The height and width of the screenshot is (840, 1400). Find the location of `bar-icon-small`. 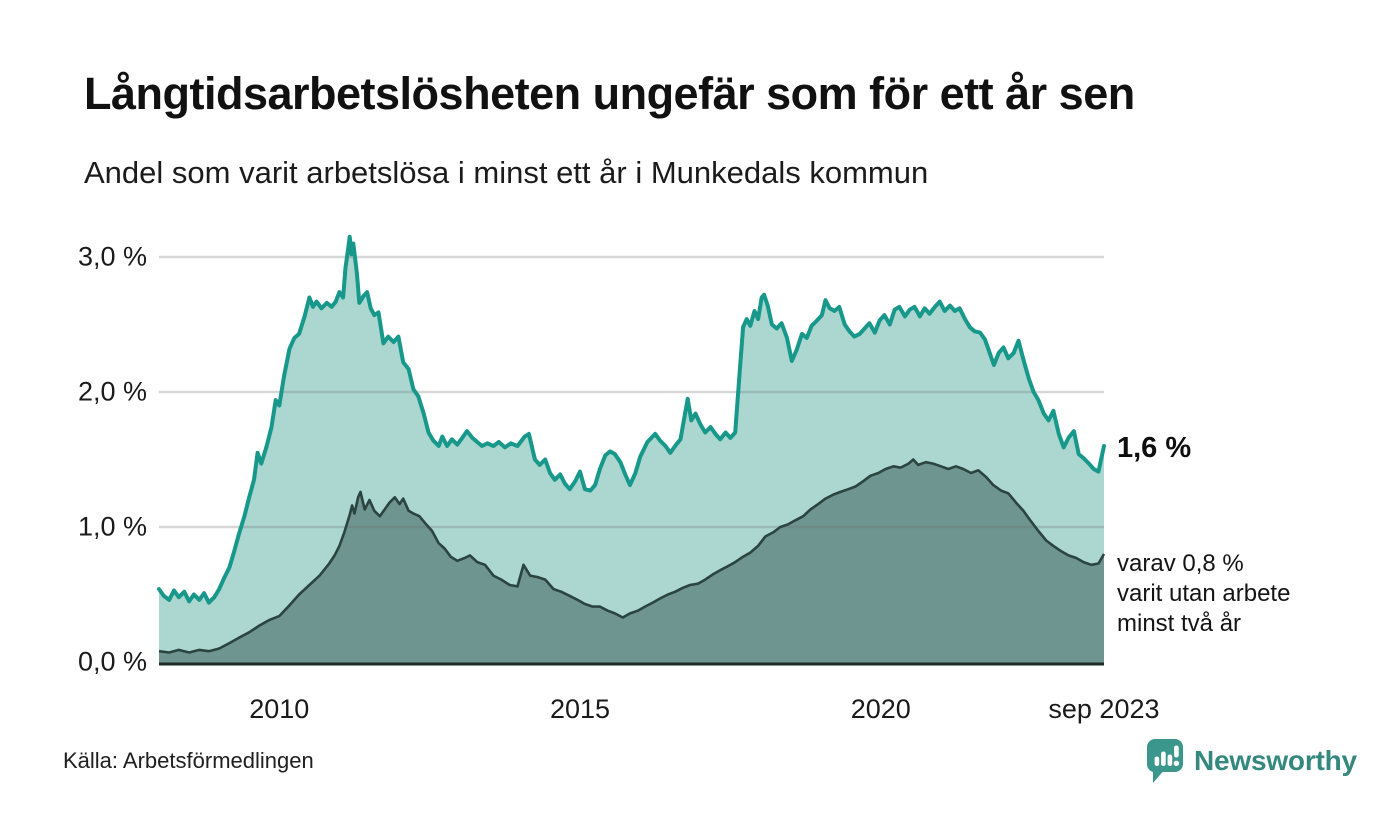

bar-icon-small is located at coordinates (1157, 761).